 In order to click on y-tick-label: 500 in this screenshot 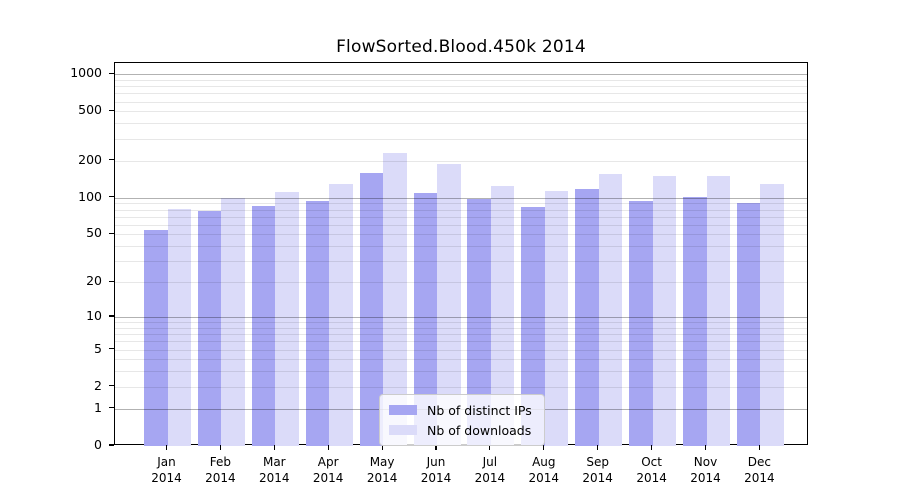, I will do `click(90, 110)`.